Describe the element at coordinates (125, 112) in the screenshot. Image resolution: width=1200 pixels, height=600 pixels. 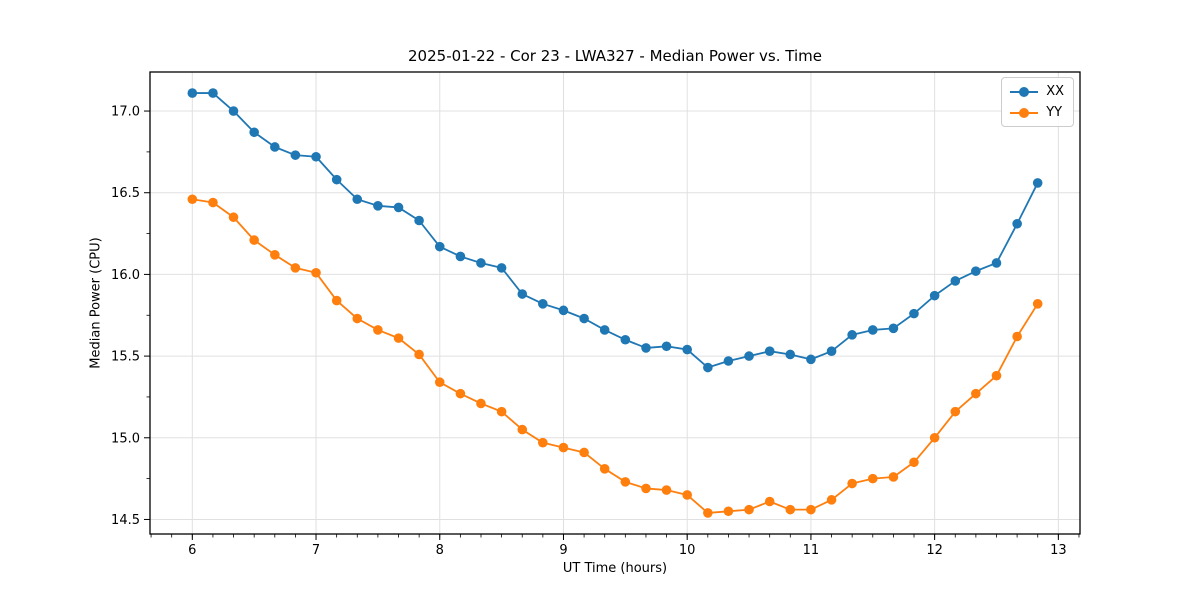
I see `svg-text: 17.0` at that location.